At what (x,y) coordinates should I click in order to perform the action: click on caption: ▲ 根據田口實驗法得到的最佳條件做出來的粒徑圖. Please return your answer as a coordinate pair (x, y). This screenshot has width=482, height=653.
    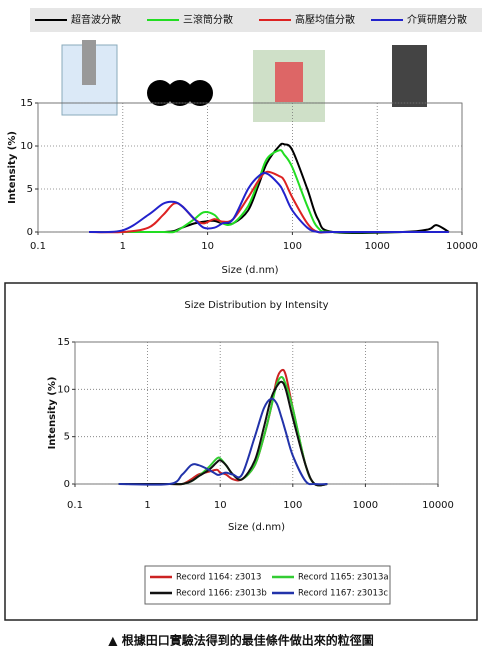
    Looking at the image, I should click on (240, 640).